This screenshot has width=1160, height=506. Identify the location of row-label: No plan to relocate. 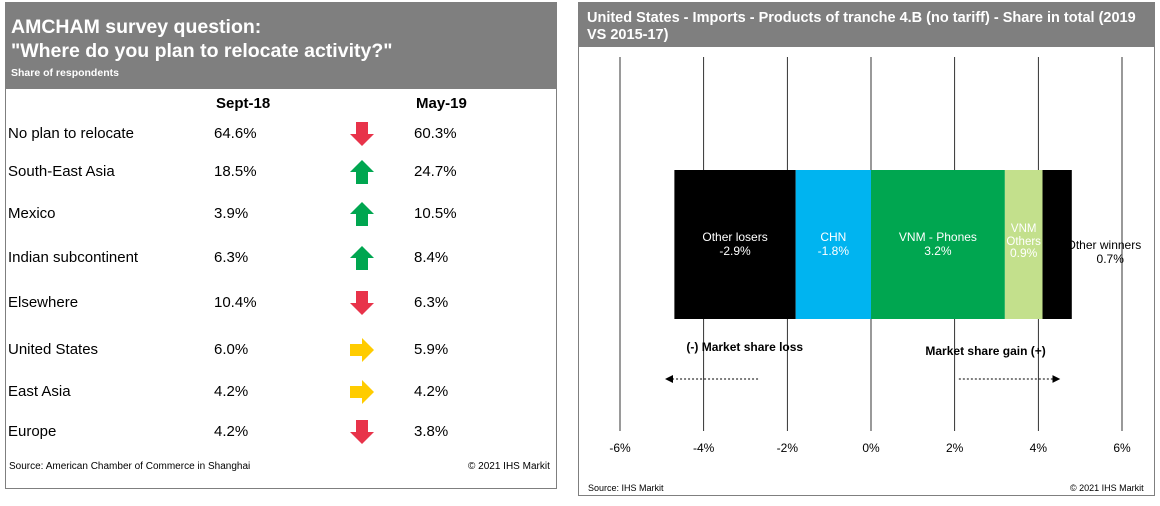
(71, 133).